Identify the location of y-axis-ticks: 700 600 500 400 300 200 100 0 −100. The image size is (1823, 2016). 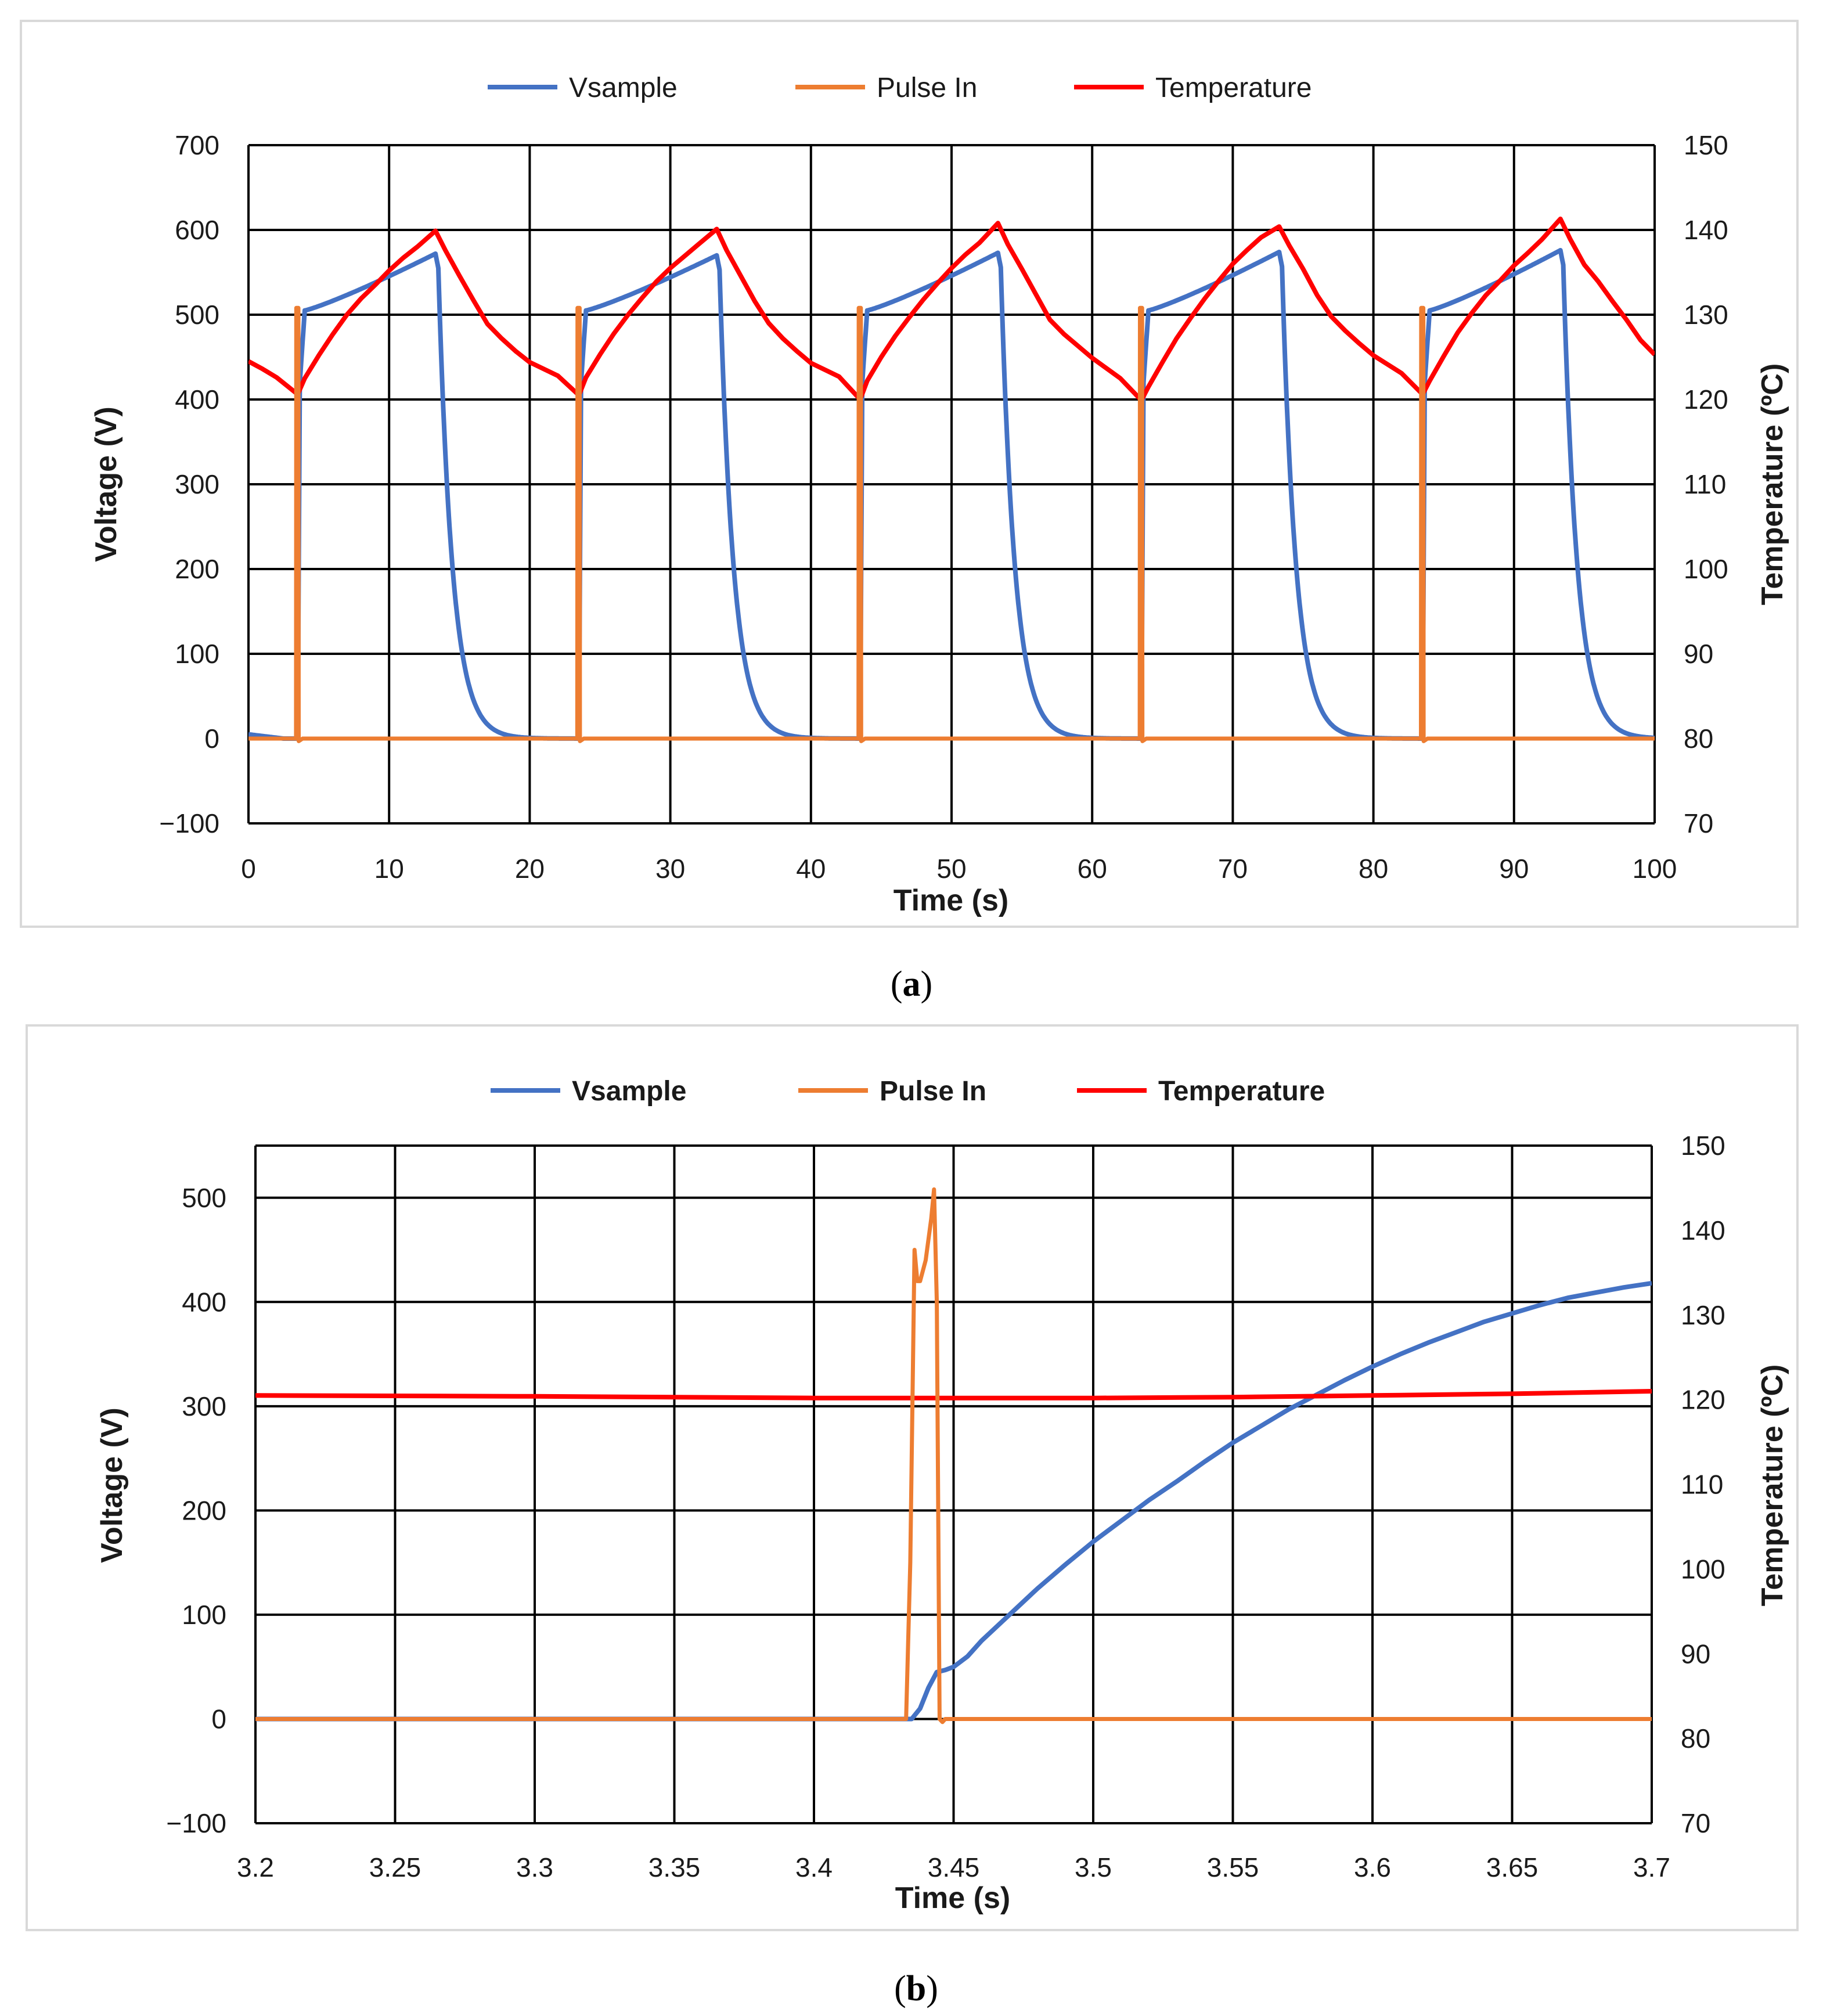
(189, 484).